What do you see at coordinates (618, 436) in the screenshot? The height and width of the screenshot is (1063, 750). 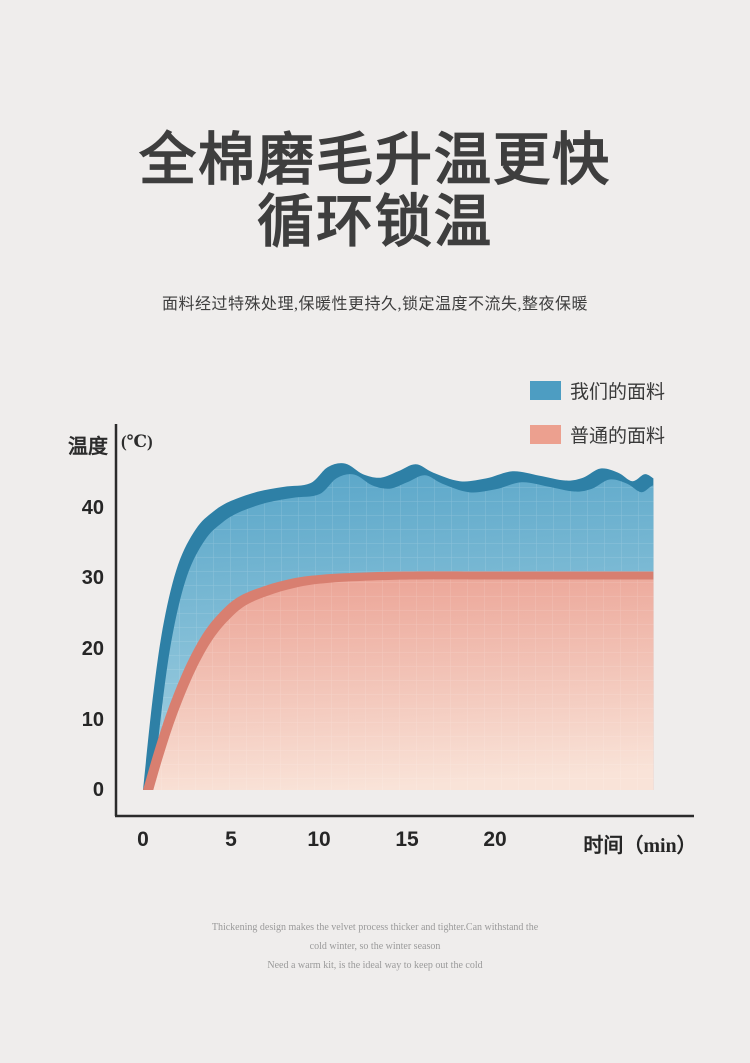 I see `legend-label-ordinary-fabric: 普通的面料` at bounding box center [618, 436].